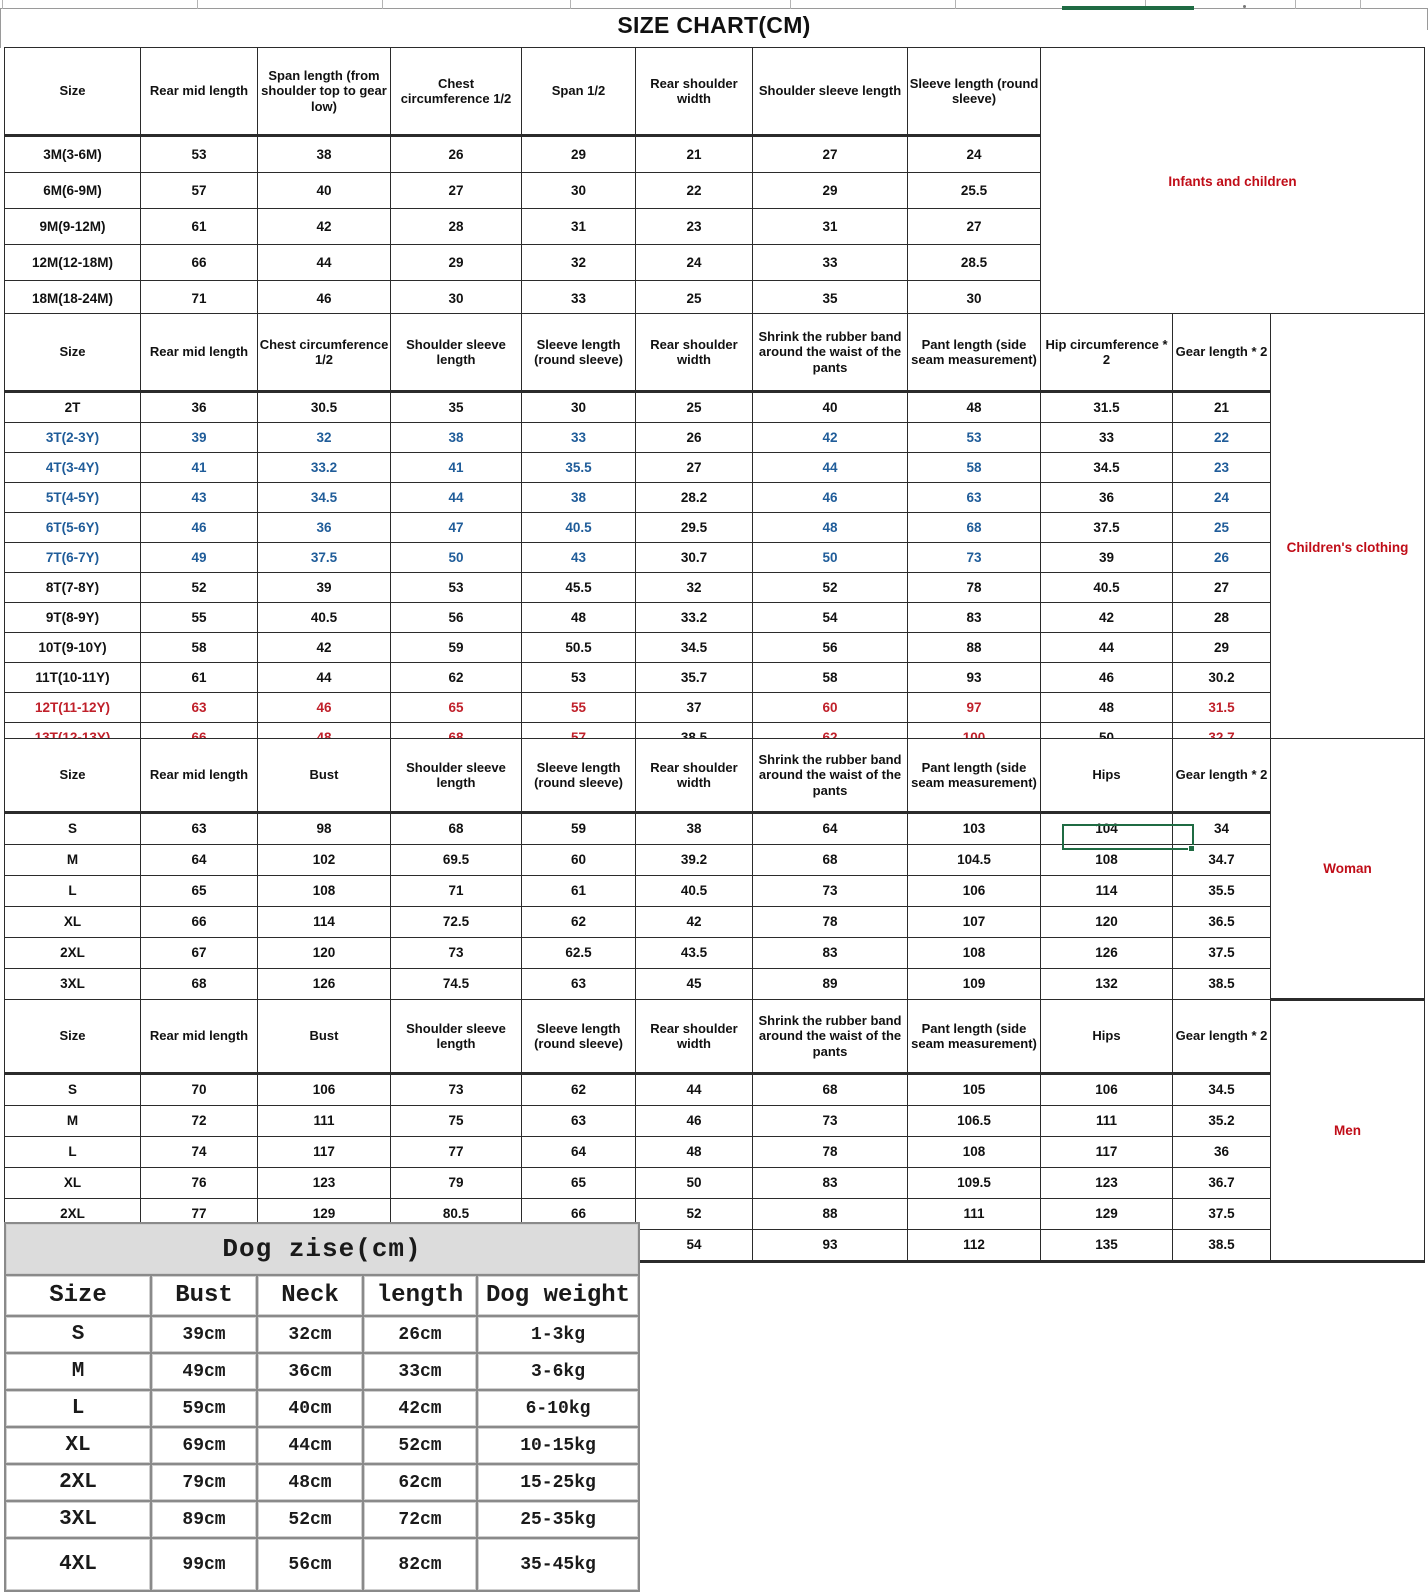  What do you see at coordinates (578, 647) in the screenshot?
I see `cell: 50.5` at bounding box center [578, 647].